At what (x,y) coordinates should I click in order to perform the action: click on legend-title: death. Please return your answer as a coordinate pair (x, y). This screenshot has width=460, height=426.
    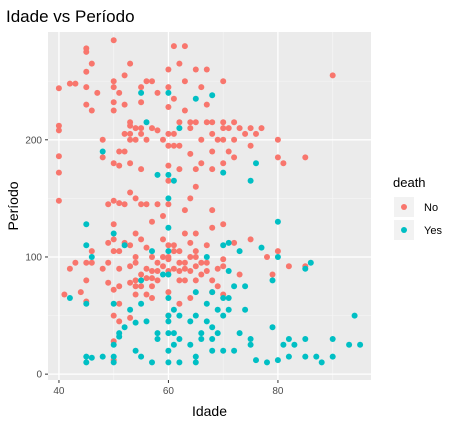
    Looking at the image, I should click on (409, 182).